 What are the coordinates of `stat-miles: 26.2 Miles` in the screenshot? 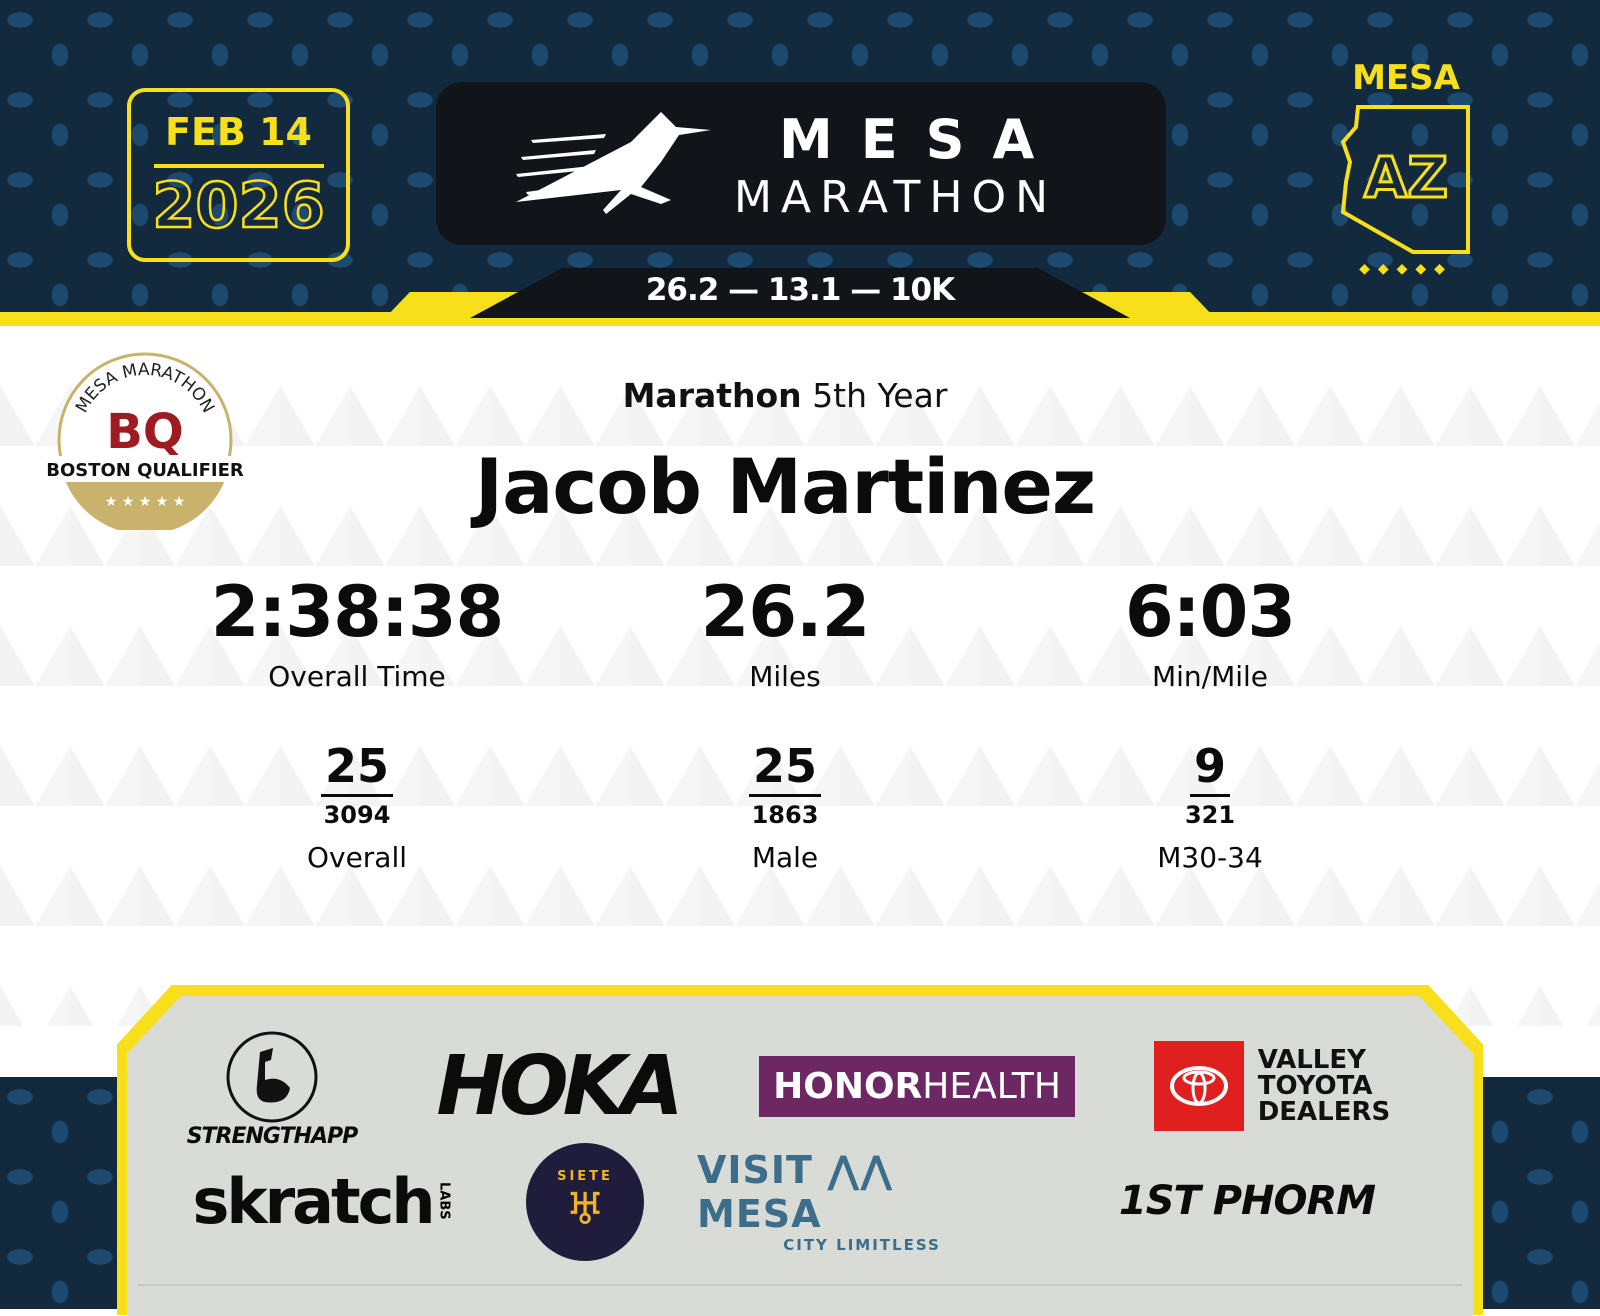 It's located at (785, 632).